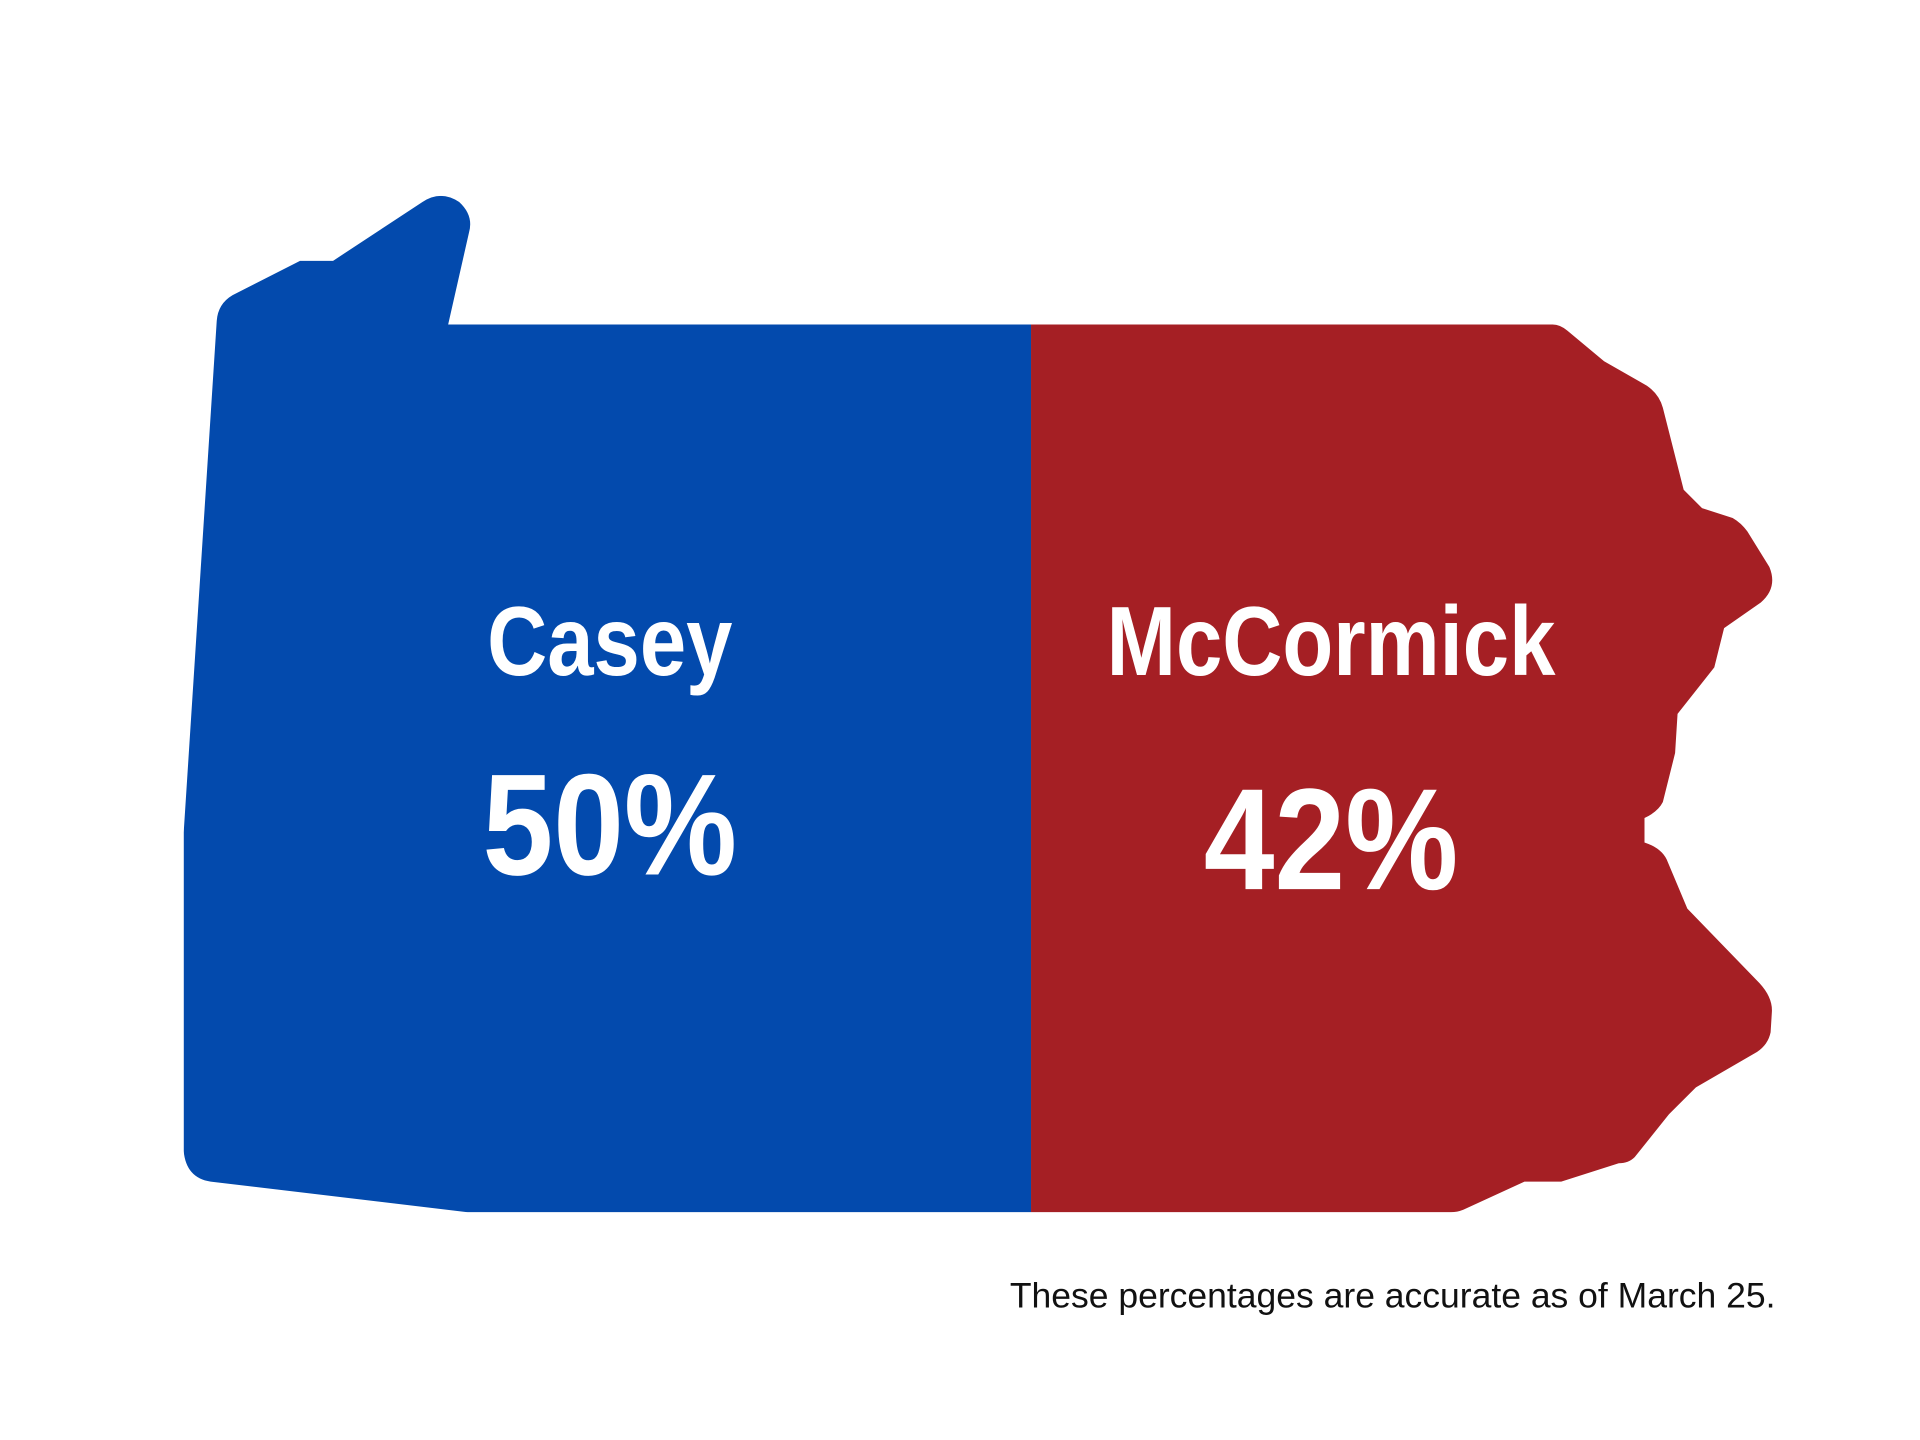  Describe the element at coordinates (1331, 839) in the screenshot. I see `candidate-share: 42%` at that location.